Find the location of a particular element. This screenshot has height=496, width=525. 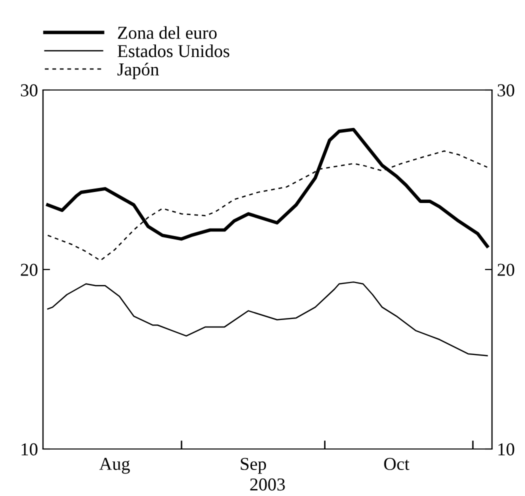

y2-tick-label: 10 is located at coordinates (506, 449).